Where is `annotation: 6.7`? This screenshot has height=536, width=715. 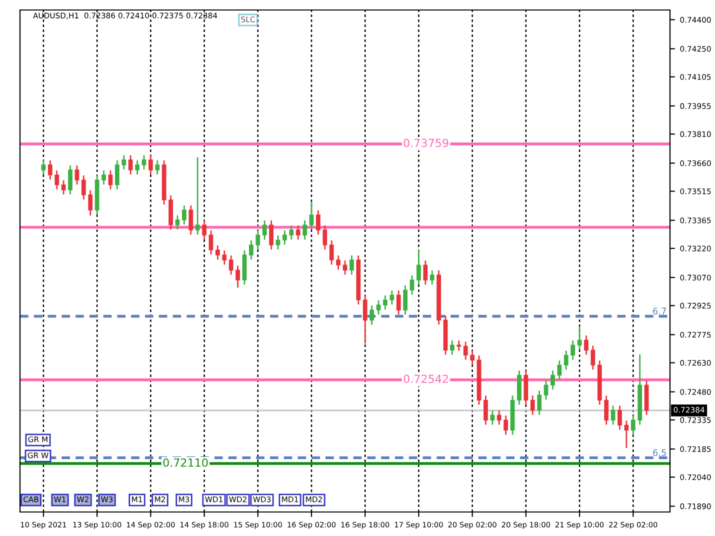
annotation: 6.7 is located at coordinates (659, 311).